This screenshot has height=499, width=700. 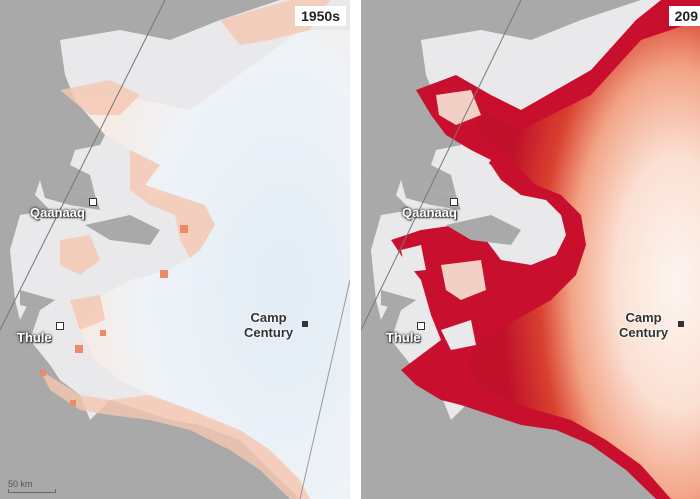 What do you see at coordinates (461, 195) in the screenshot?
I see `coastal-patches` at bounding box center [461, 195].